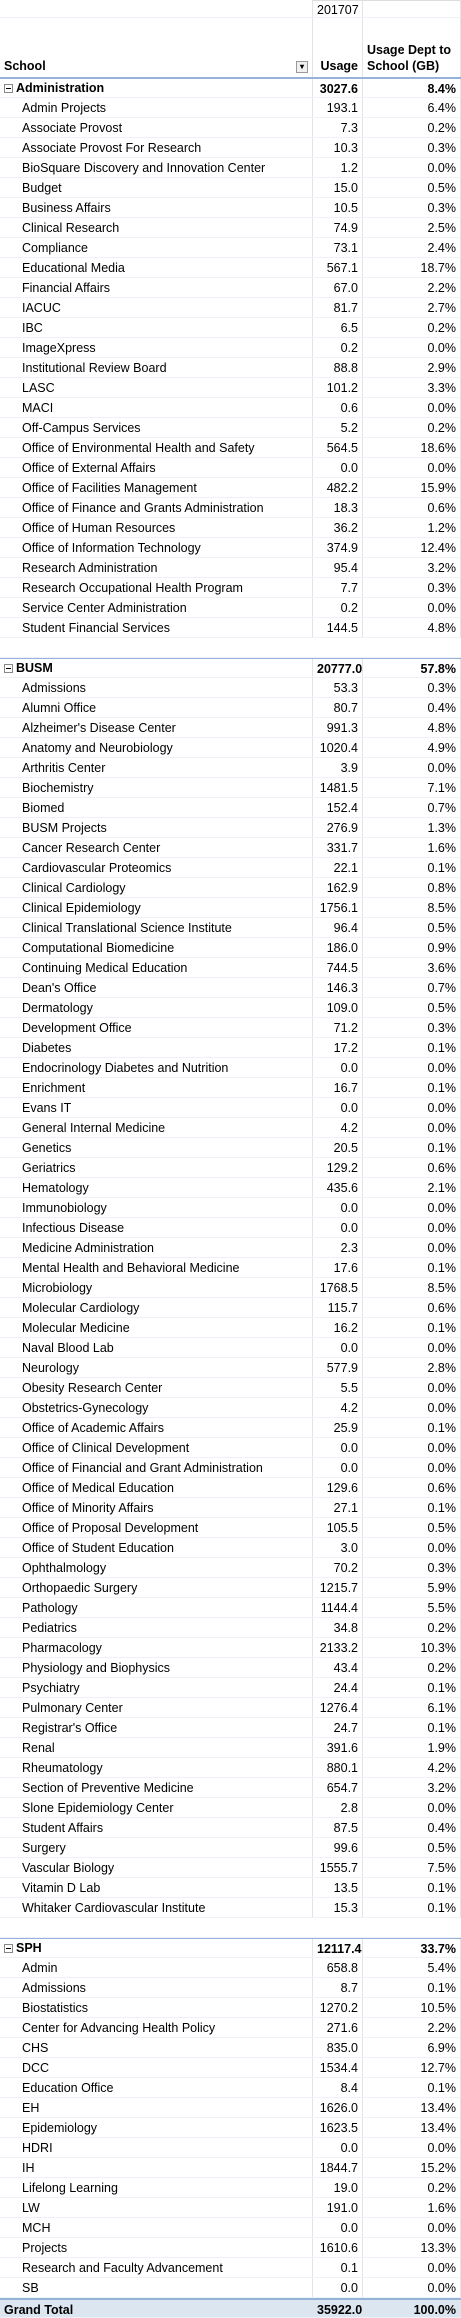 The image size is (461, 2318). I want to click on label-cell: Associate Provost, so click(156, 127).